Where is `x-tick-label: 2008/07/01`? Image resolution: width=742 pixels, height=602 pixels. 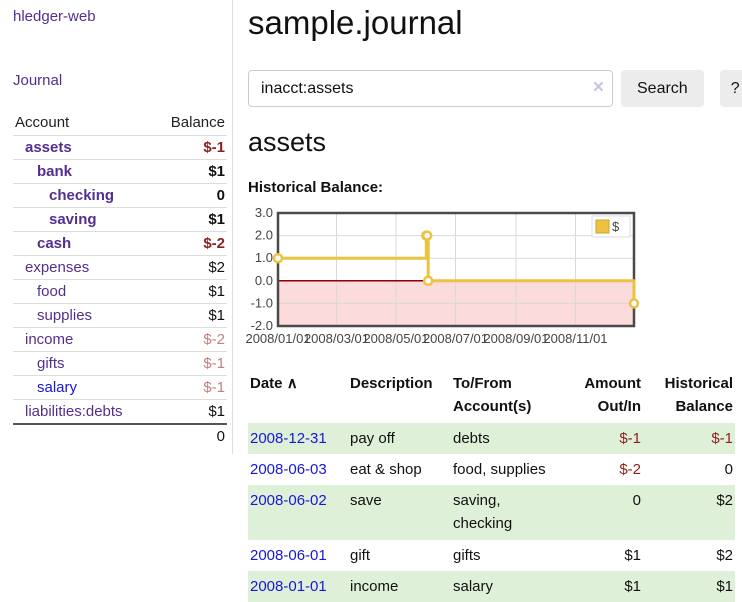
x-tick-label: 2008/07/01 is located at coordinates (455, 338).